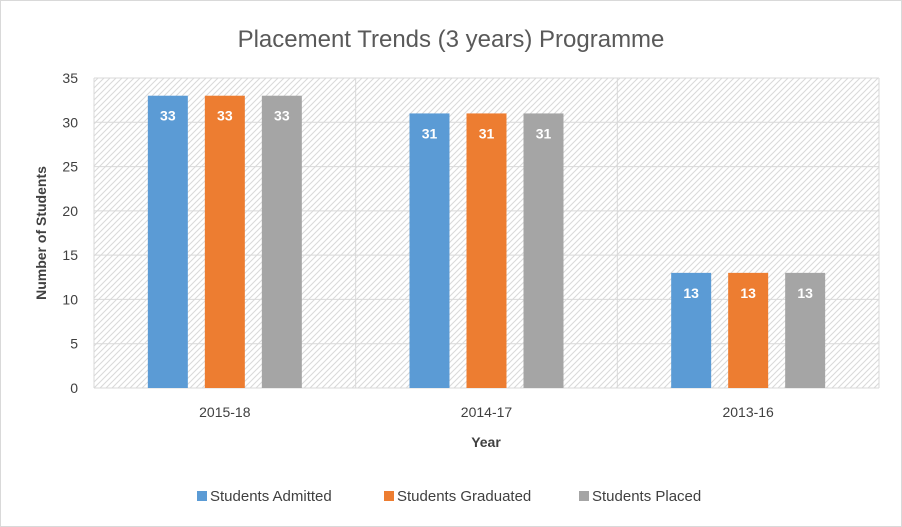 The height and width of the screenshot is (527, 902). I want to click on y-tick-label: 10, so click(70, 299).